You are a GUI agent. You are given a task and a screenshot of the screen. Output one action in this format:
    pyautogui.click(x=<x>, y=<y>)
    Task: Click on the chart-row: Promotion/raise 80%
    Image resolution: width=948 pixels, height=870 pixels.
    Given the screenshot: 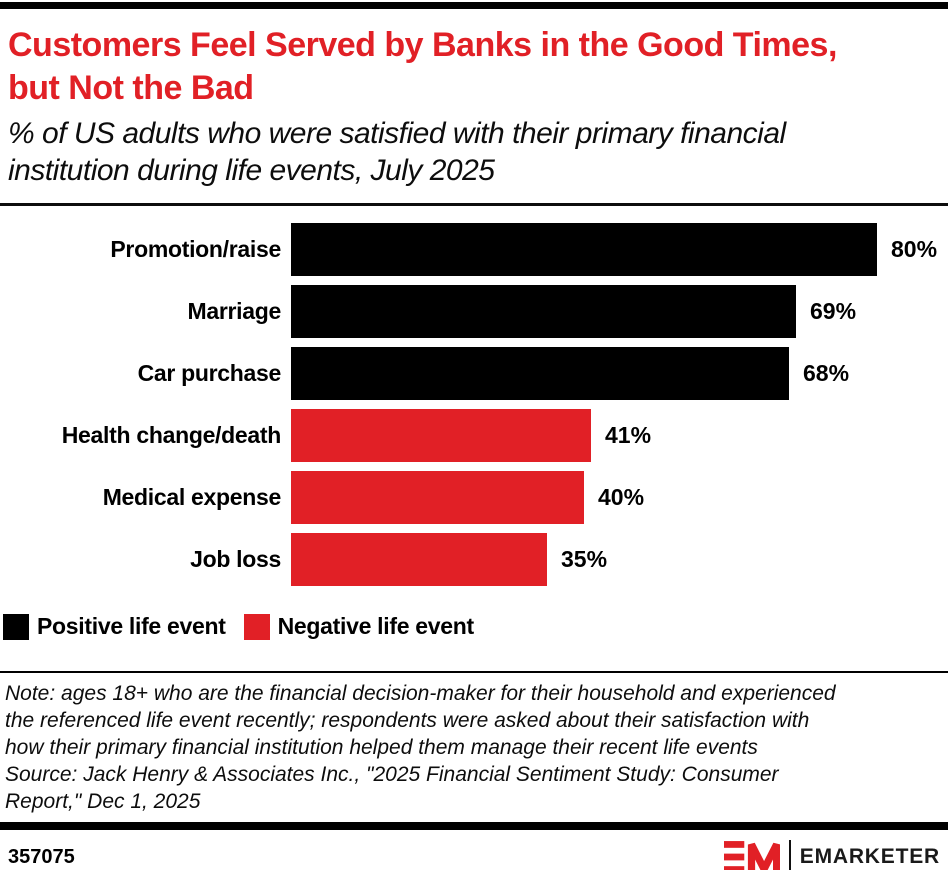 What is the action you would take?
    pyautogui.click(x=474, y=250)
    